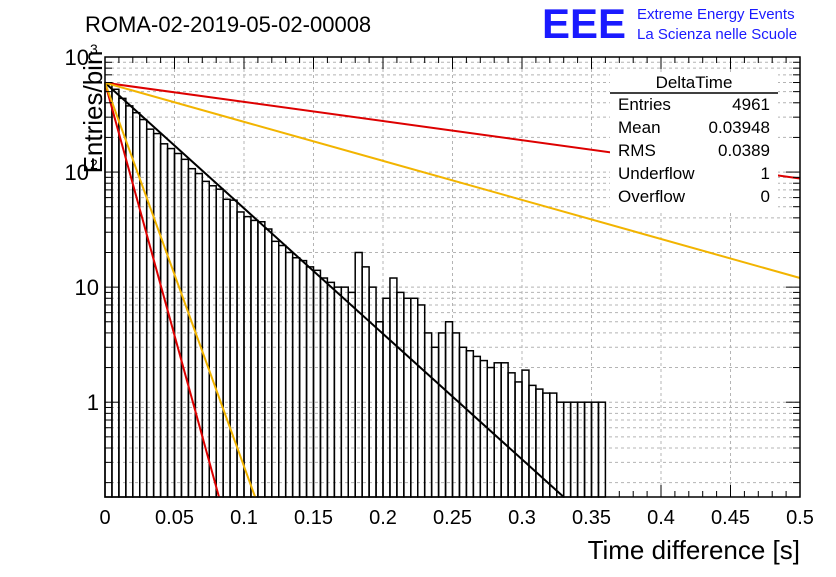  What do you see at coordinates (739, 127) in the screenshot?
I see `stats-value-mean: 0.03948` at bounding box center [739, 127].